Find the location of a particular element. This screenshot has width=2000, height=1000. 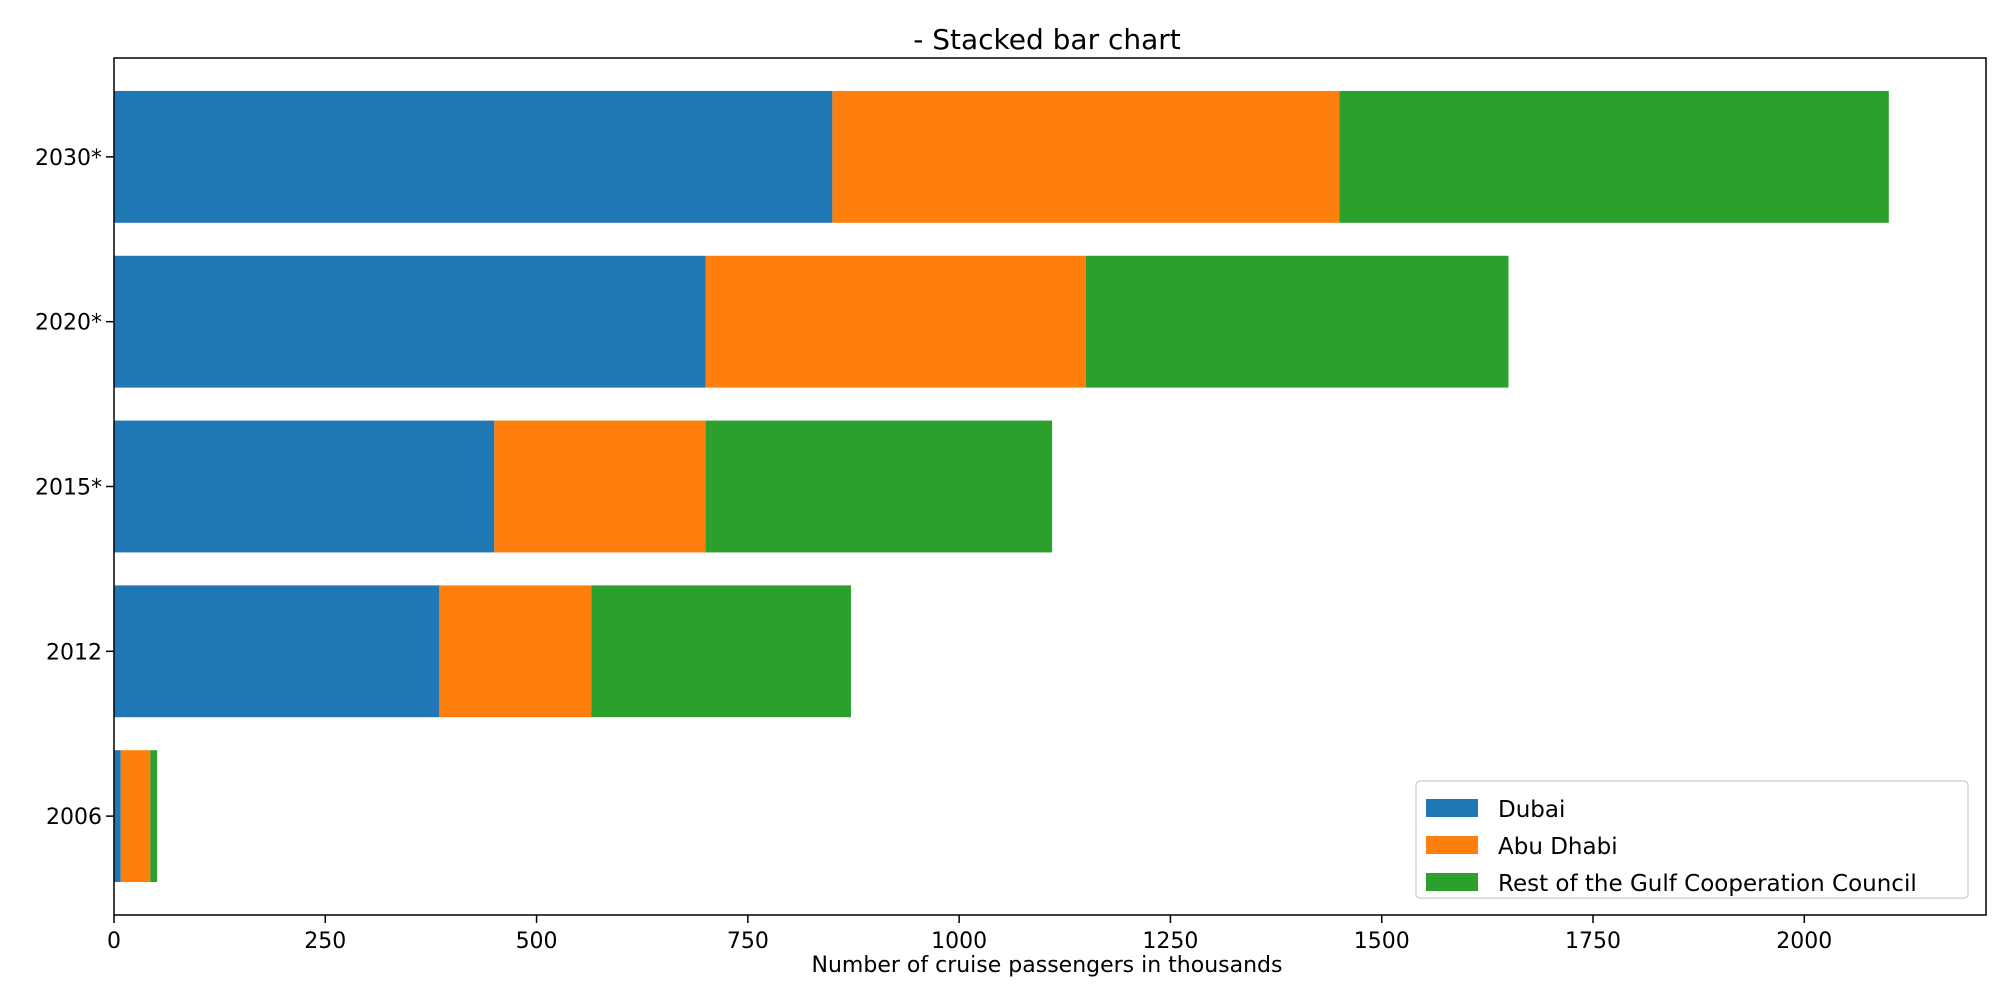

x-tick-label: 1500 is located at coordinates (1382, 941).